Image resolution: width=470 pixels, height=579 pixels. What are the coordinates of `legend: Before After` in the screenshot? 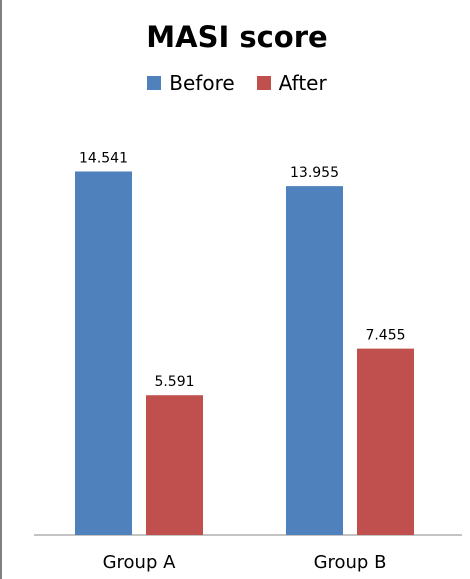 It's located at (236, 83).